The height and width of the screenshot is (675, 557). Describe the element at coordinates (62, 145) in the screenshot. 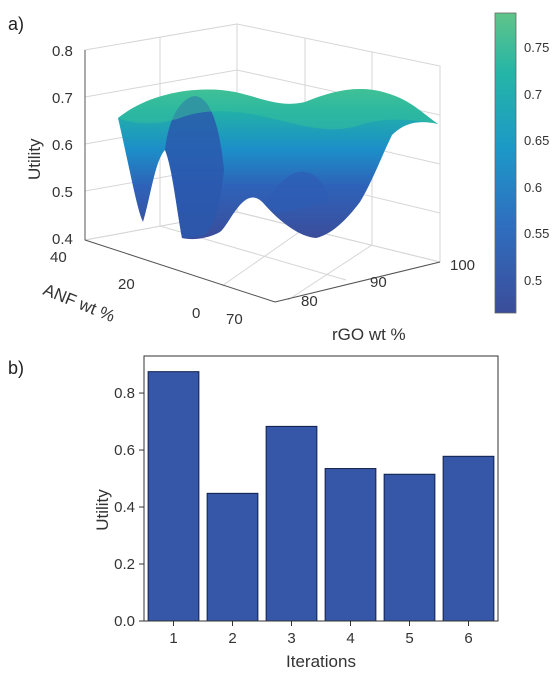

I see `z-tick-label: 0.6` at that location.